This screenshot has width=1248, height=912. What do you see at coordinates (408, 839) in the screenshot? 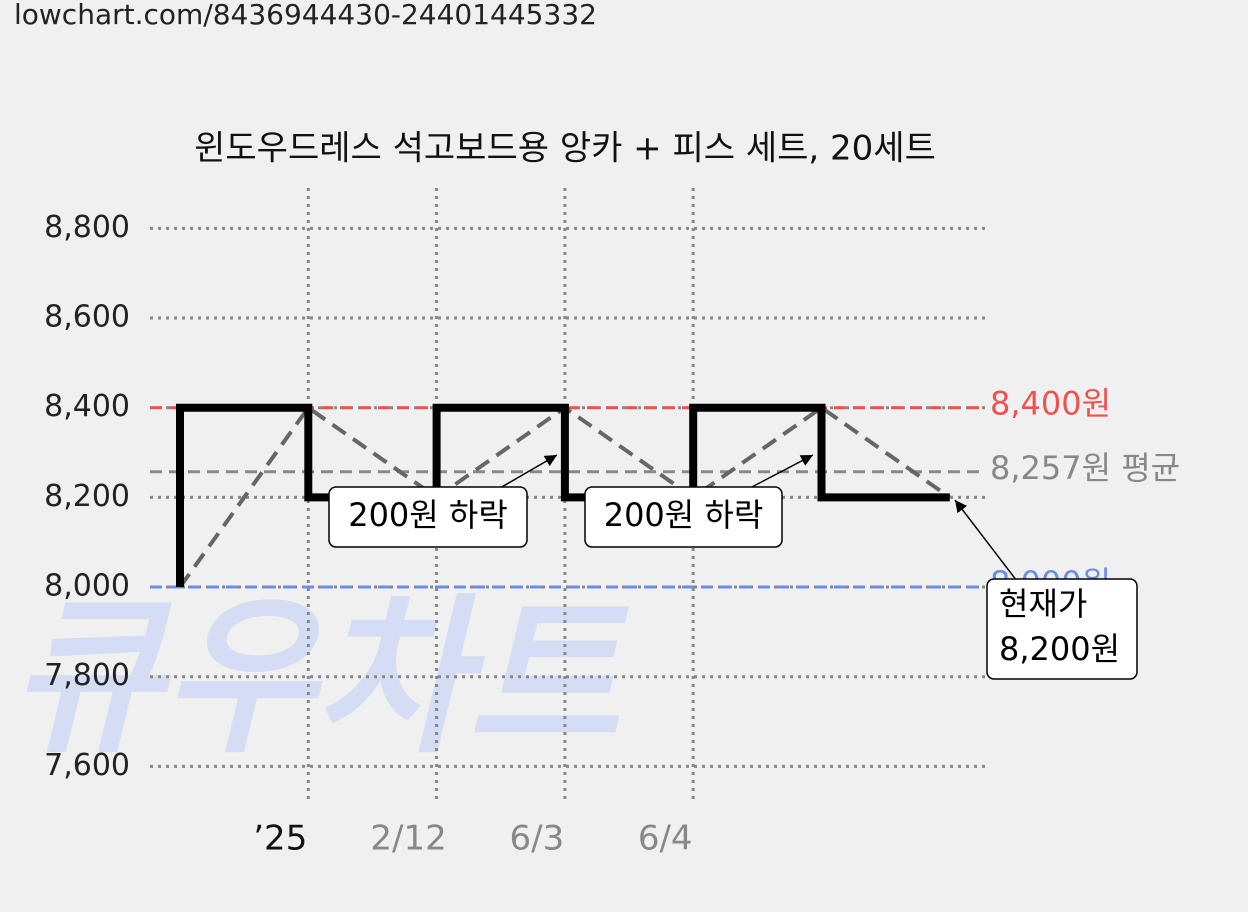
I see `x-tick-label: 2/12` at bounding box center [408, 839].